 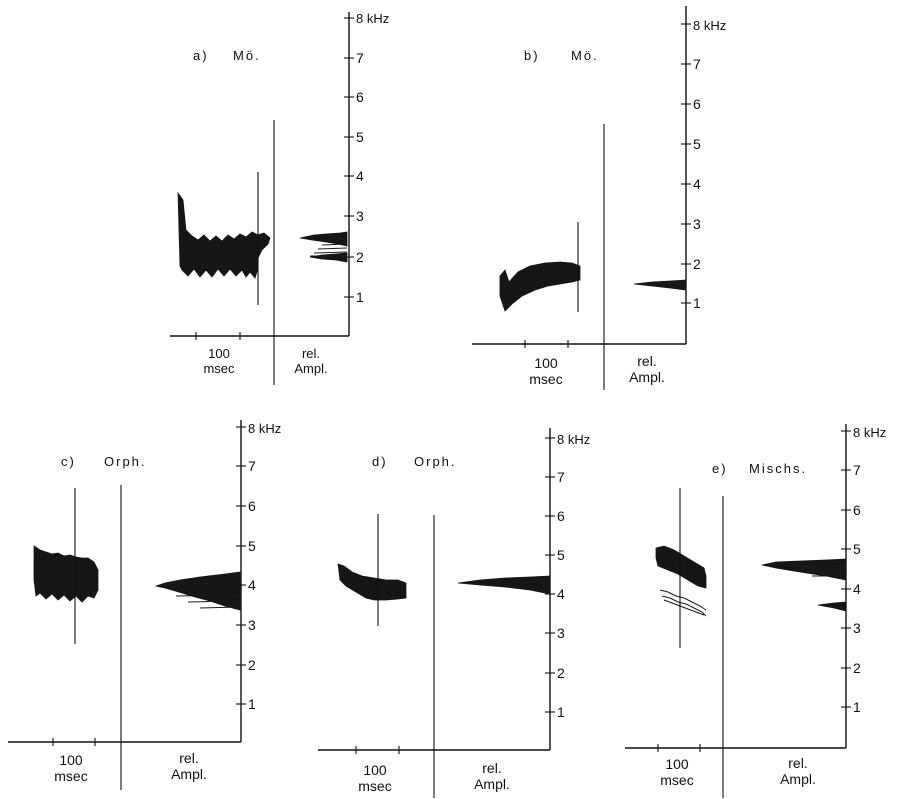 What do you see at coordinates (219, 353) in the screenshot?
I see `panel-a-time-value: 100` at bounding box center [219, 353].